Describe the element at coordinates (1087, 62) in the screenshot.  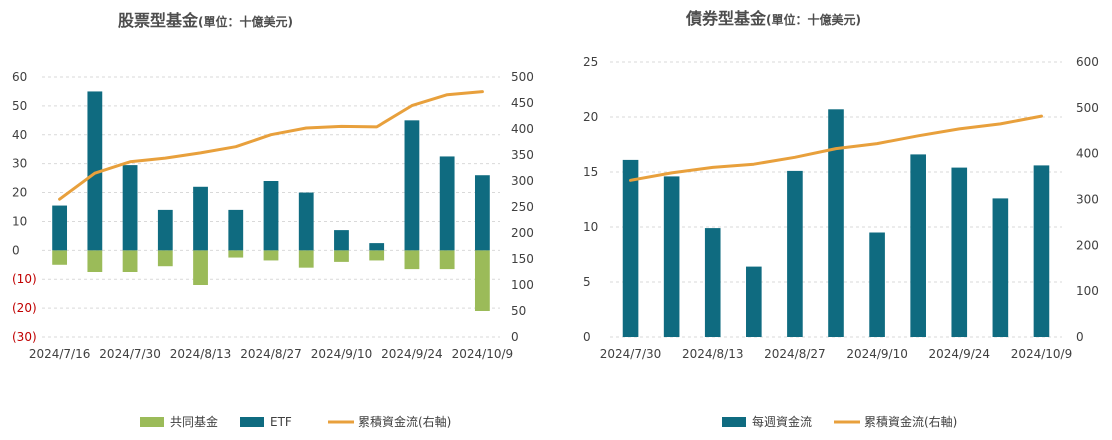
I see `right-axis-tick-label: 600` at that location.